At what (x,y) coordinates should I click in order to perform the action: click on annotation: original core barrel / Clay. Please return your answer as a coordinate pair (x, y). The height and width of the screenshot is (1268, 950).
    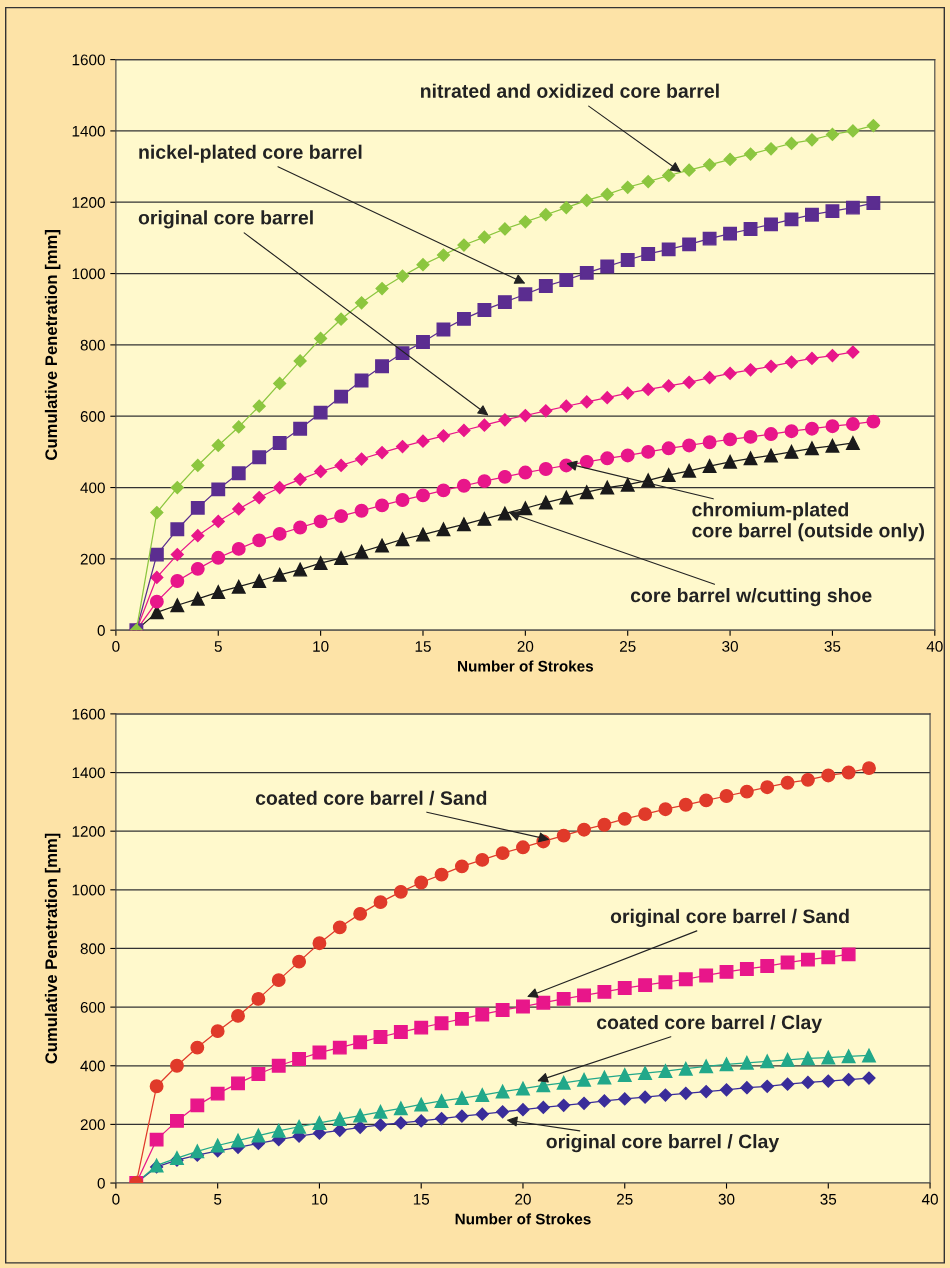
    Looking at the image, I should click on (663, 1143).